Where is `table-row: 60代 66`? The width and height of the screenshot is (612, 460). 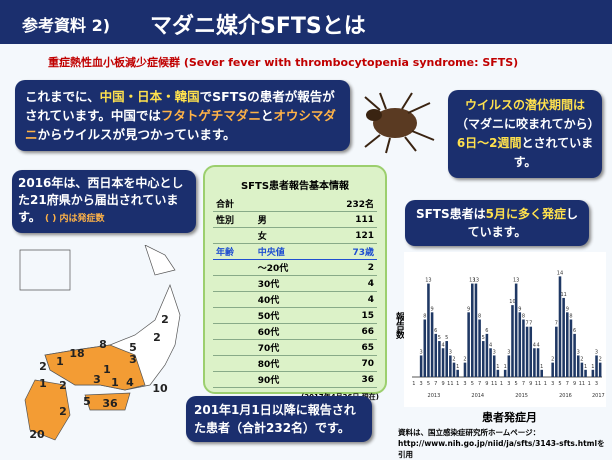
table-row: 60代 66 is located at coordinates (295, 331).